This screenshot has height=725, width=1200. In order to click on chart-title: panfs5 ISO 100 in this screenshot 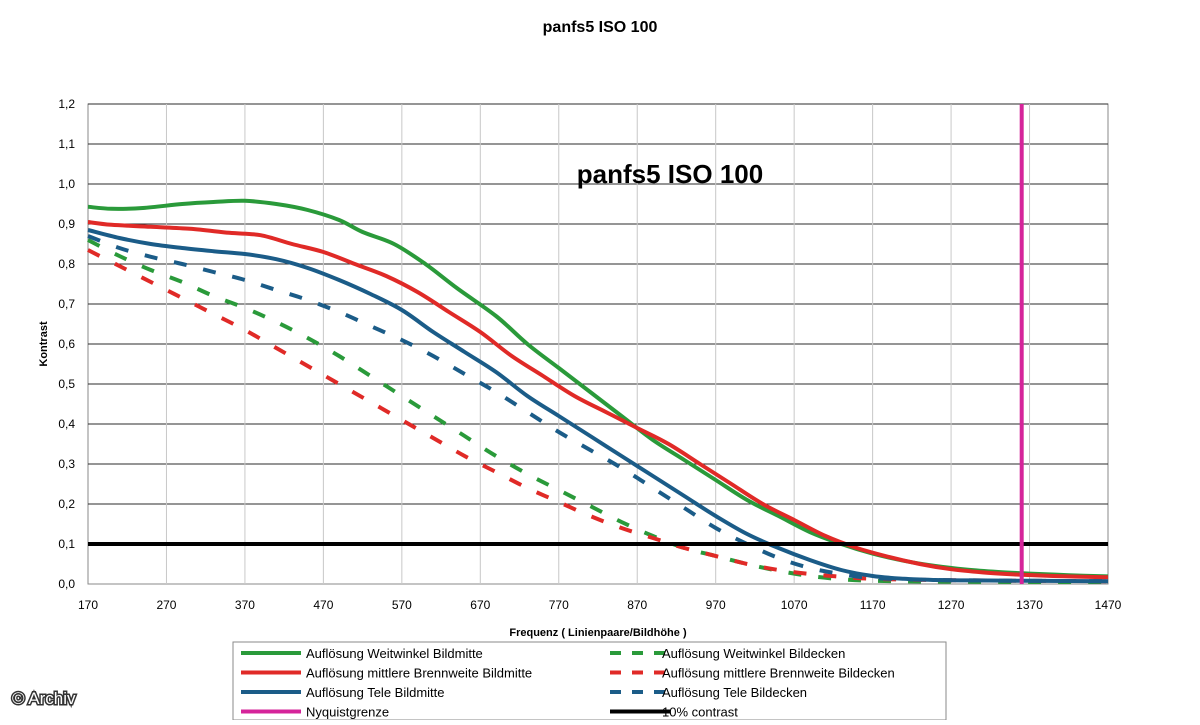, I will do `click(600, 27)`.